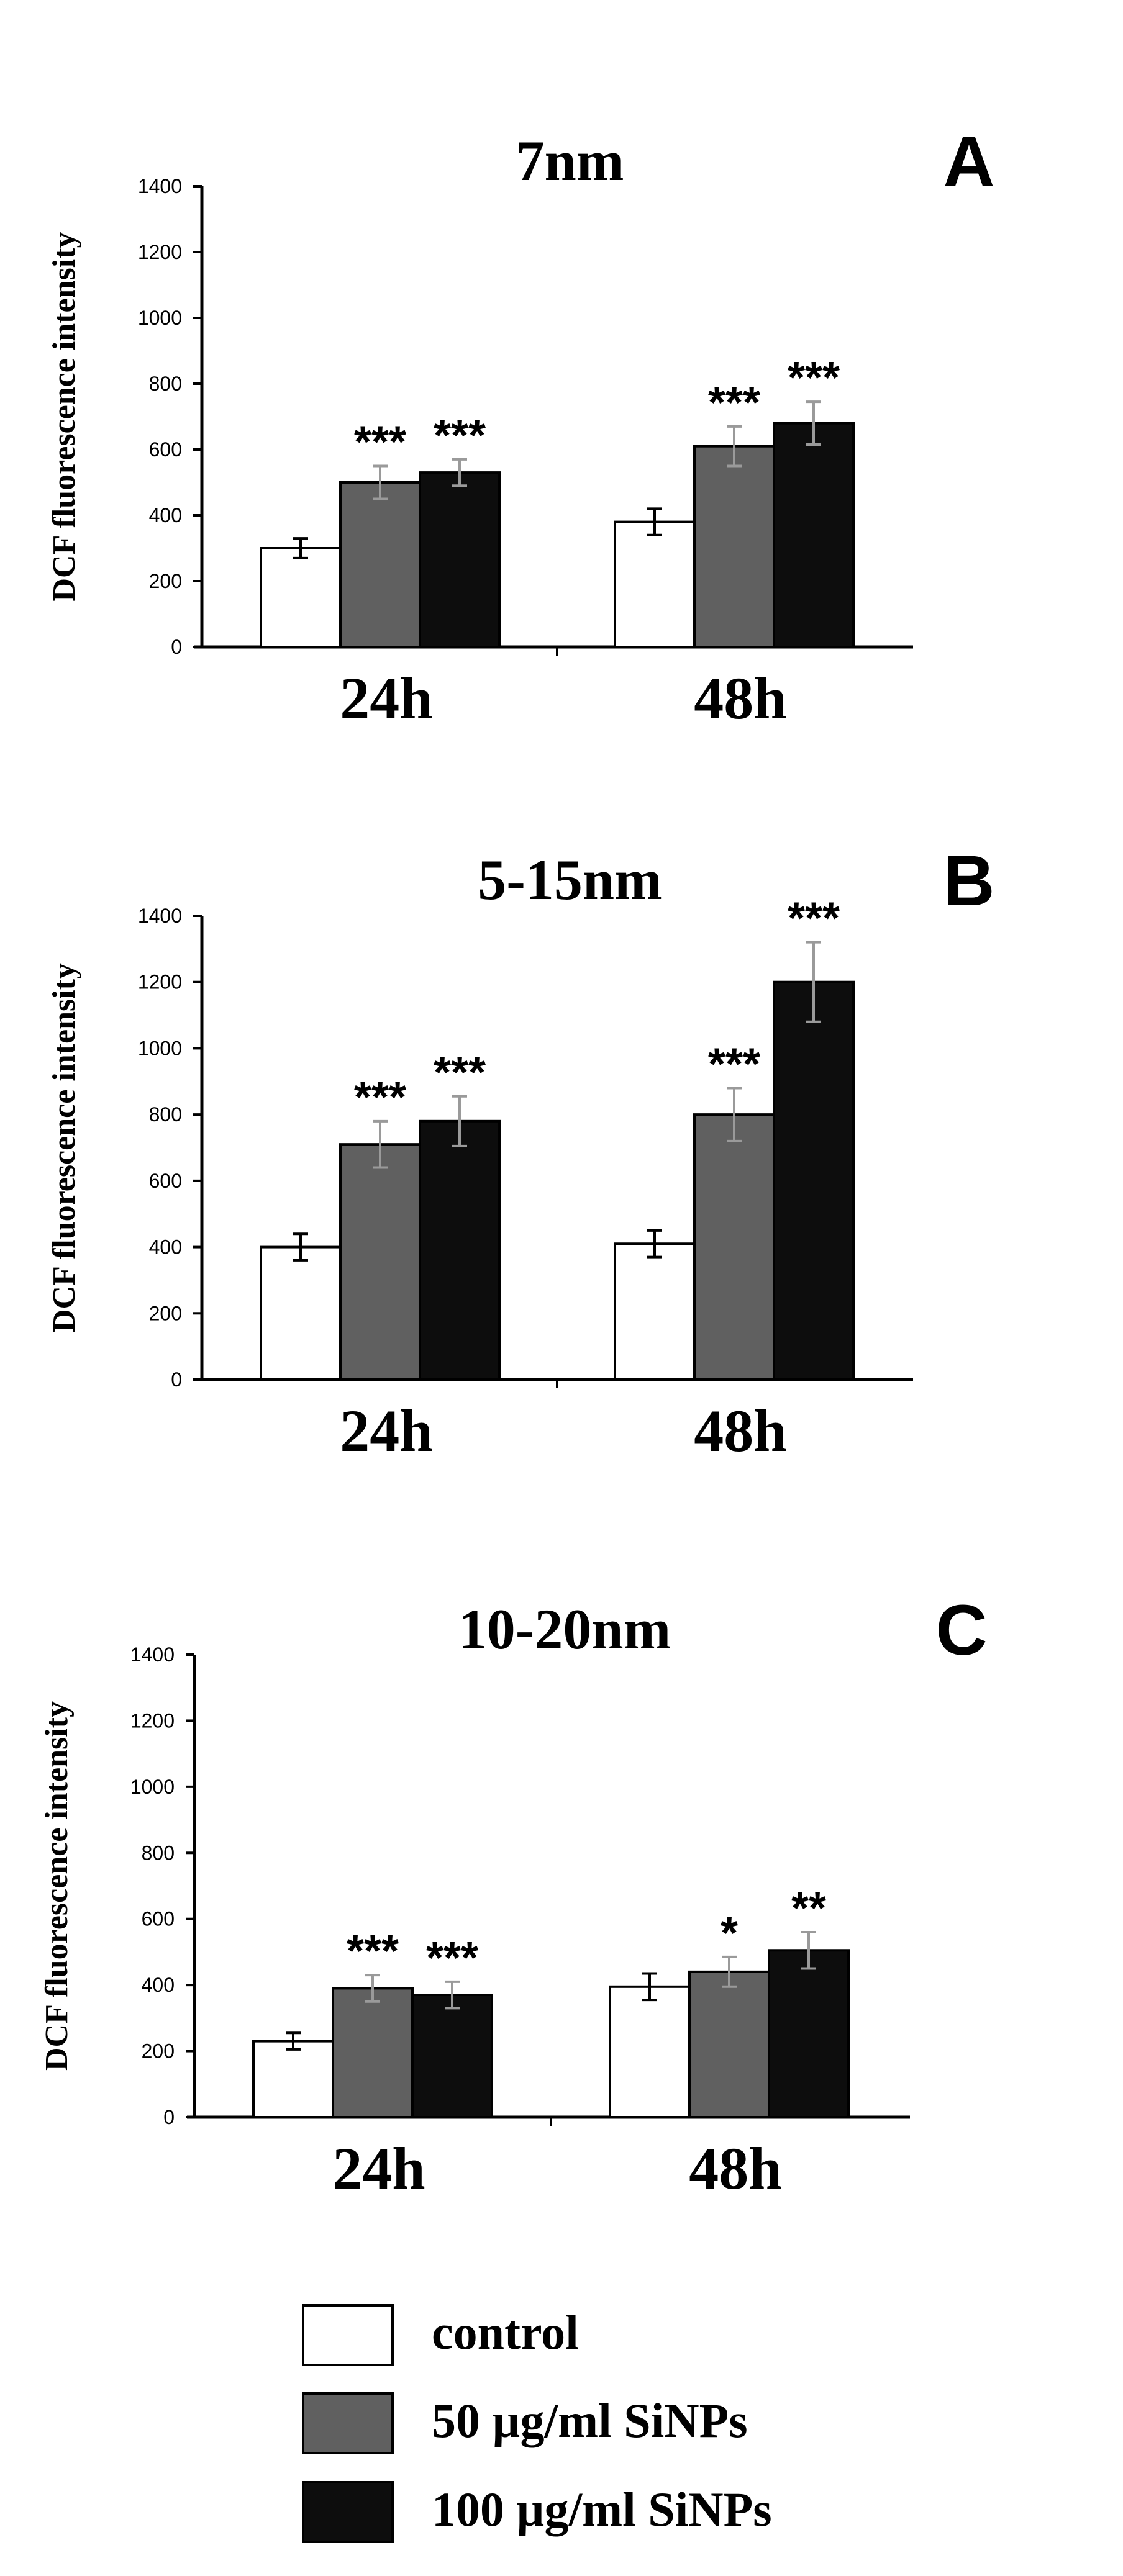 This screenshot has height=2576, width=1123. I want to click on legend: control 50 µg/ml SiNPs 100 µg/ml SiNPs, so click(537, 2423).